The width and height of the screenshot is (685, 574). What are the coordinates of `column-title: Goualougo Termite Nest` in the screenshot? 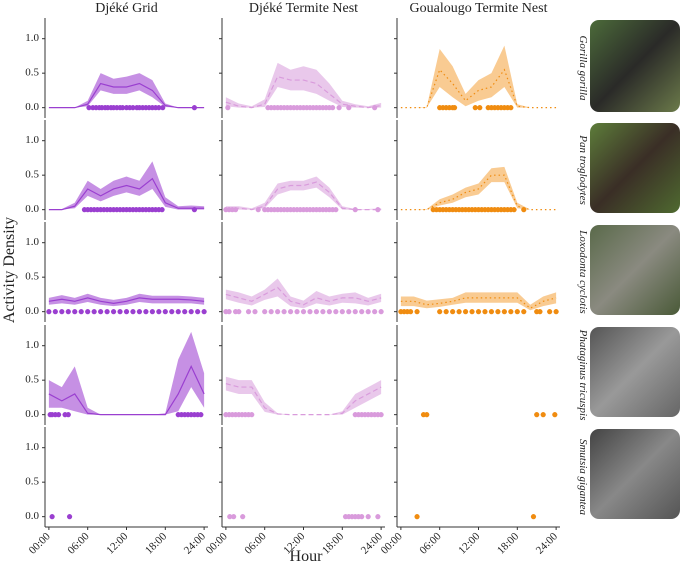 It's located at (479, 8).